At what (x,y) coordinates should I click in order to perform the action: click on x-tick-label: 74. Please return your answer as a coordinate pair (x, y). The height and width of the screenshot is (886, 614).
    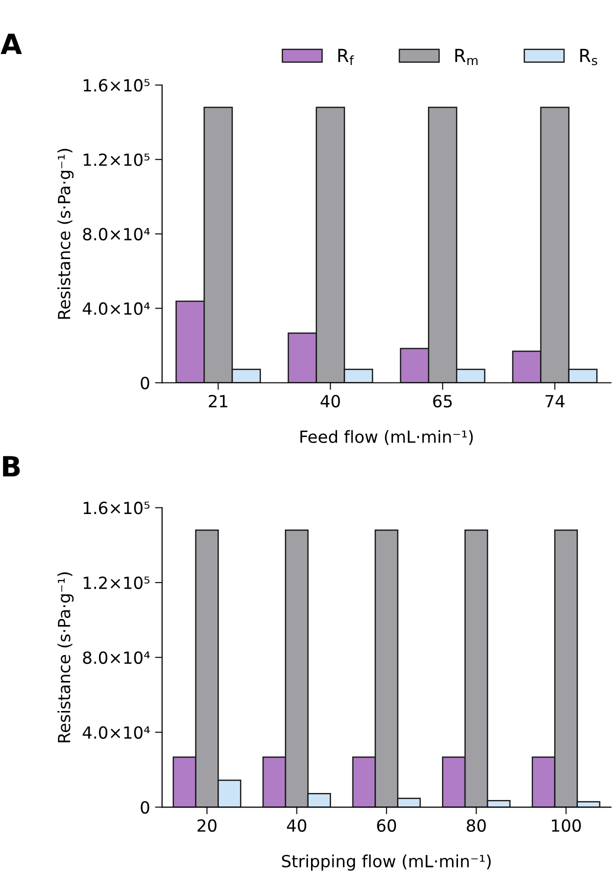
    Looking at the image, I should click on (555, 401).